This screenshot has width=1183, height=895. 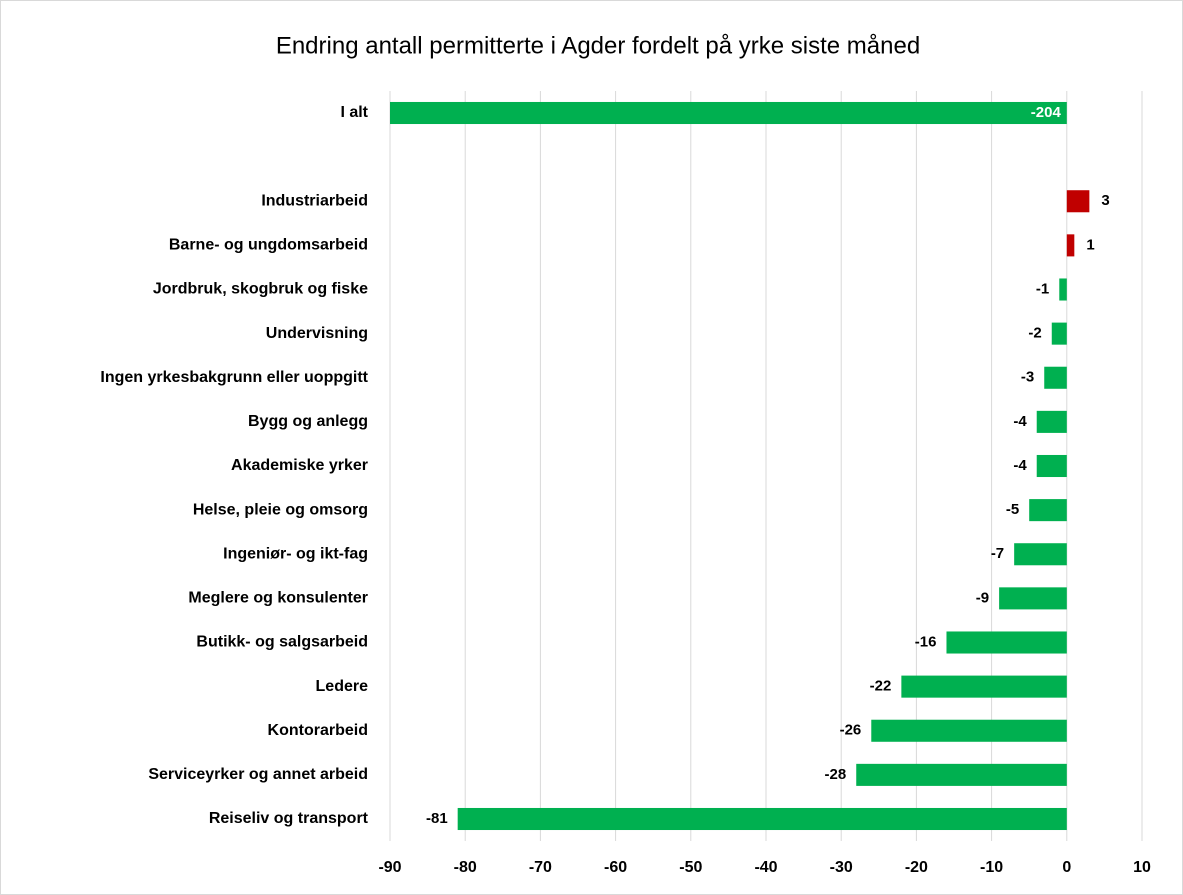 What do you see at coordinates (289, 818) in the screenshot?
I see `y-tick-label: Reiseliv og transport` at bounding box center [289, 818].